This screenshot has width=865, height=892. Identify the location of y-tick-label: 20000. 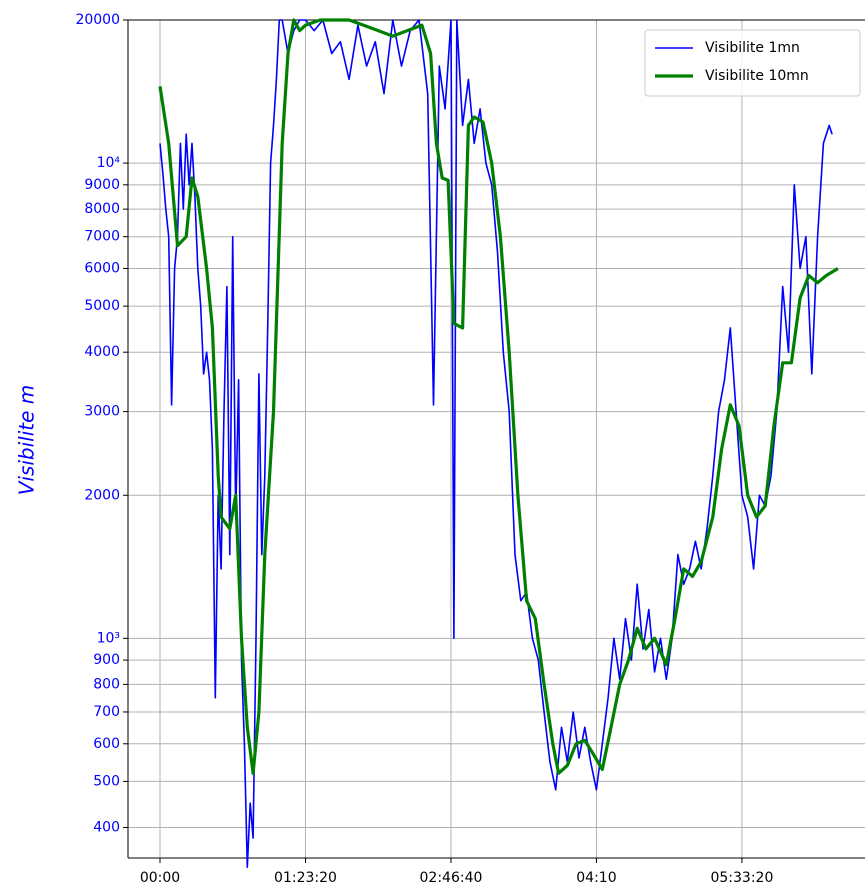
(97, 20).